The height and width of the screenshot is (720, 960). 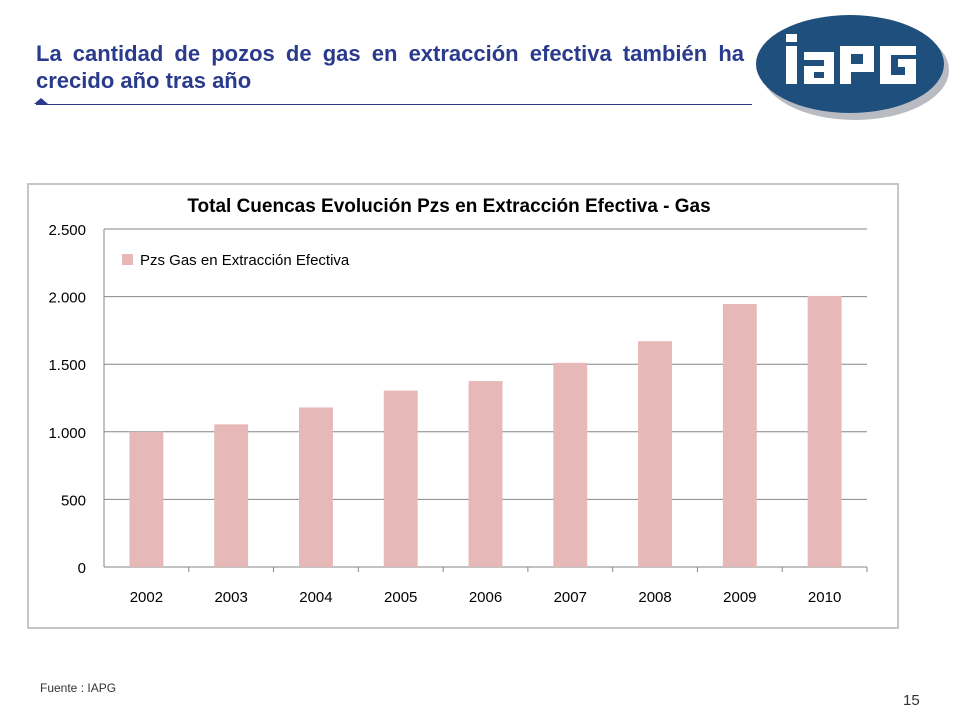 What do you see at coordinates (82, 568) in the screenshot?
I see `y-tick-label: 0` at bounding box center [82, 568].